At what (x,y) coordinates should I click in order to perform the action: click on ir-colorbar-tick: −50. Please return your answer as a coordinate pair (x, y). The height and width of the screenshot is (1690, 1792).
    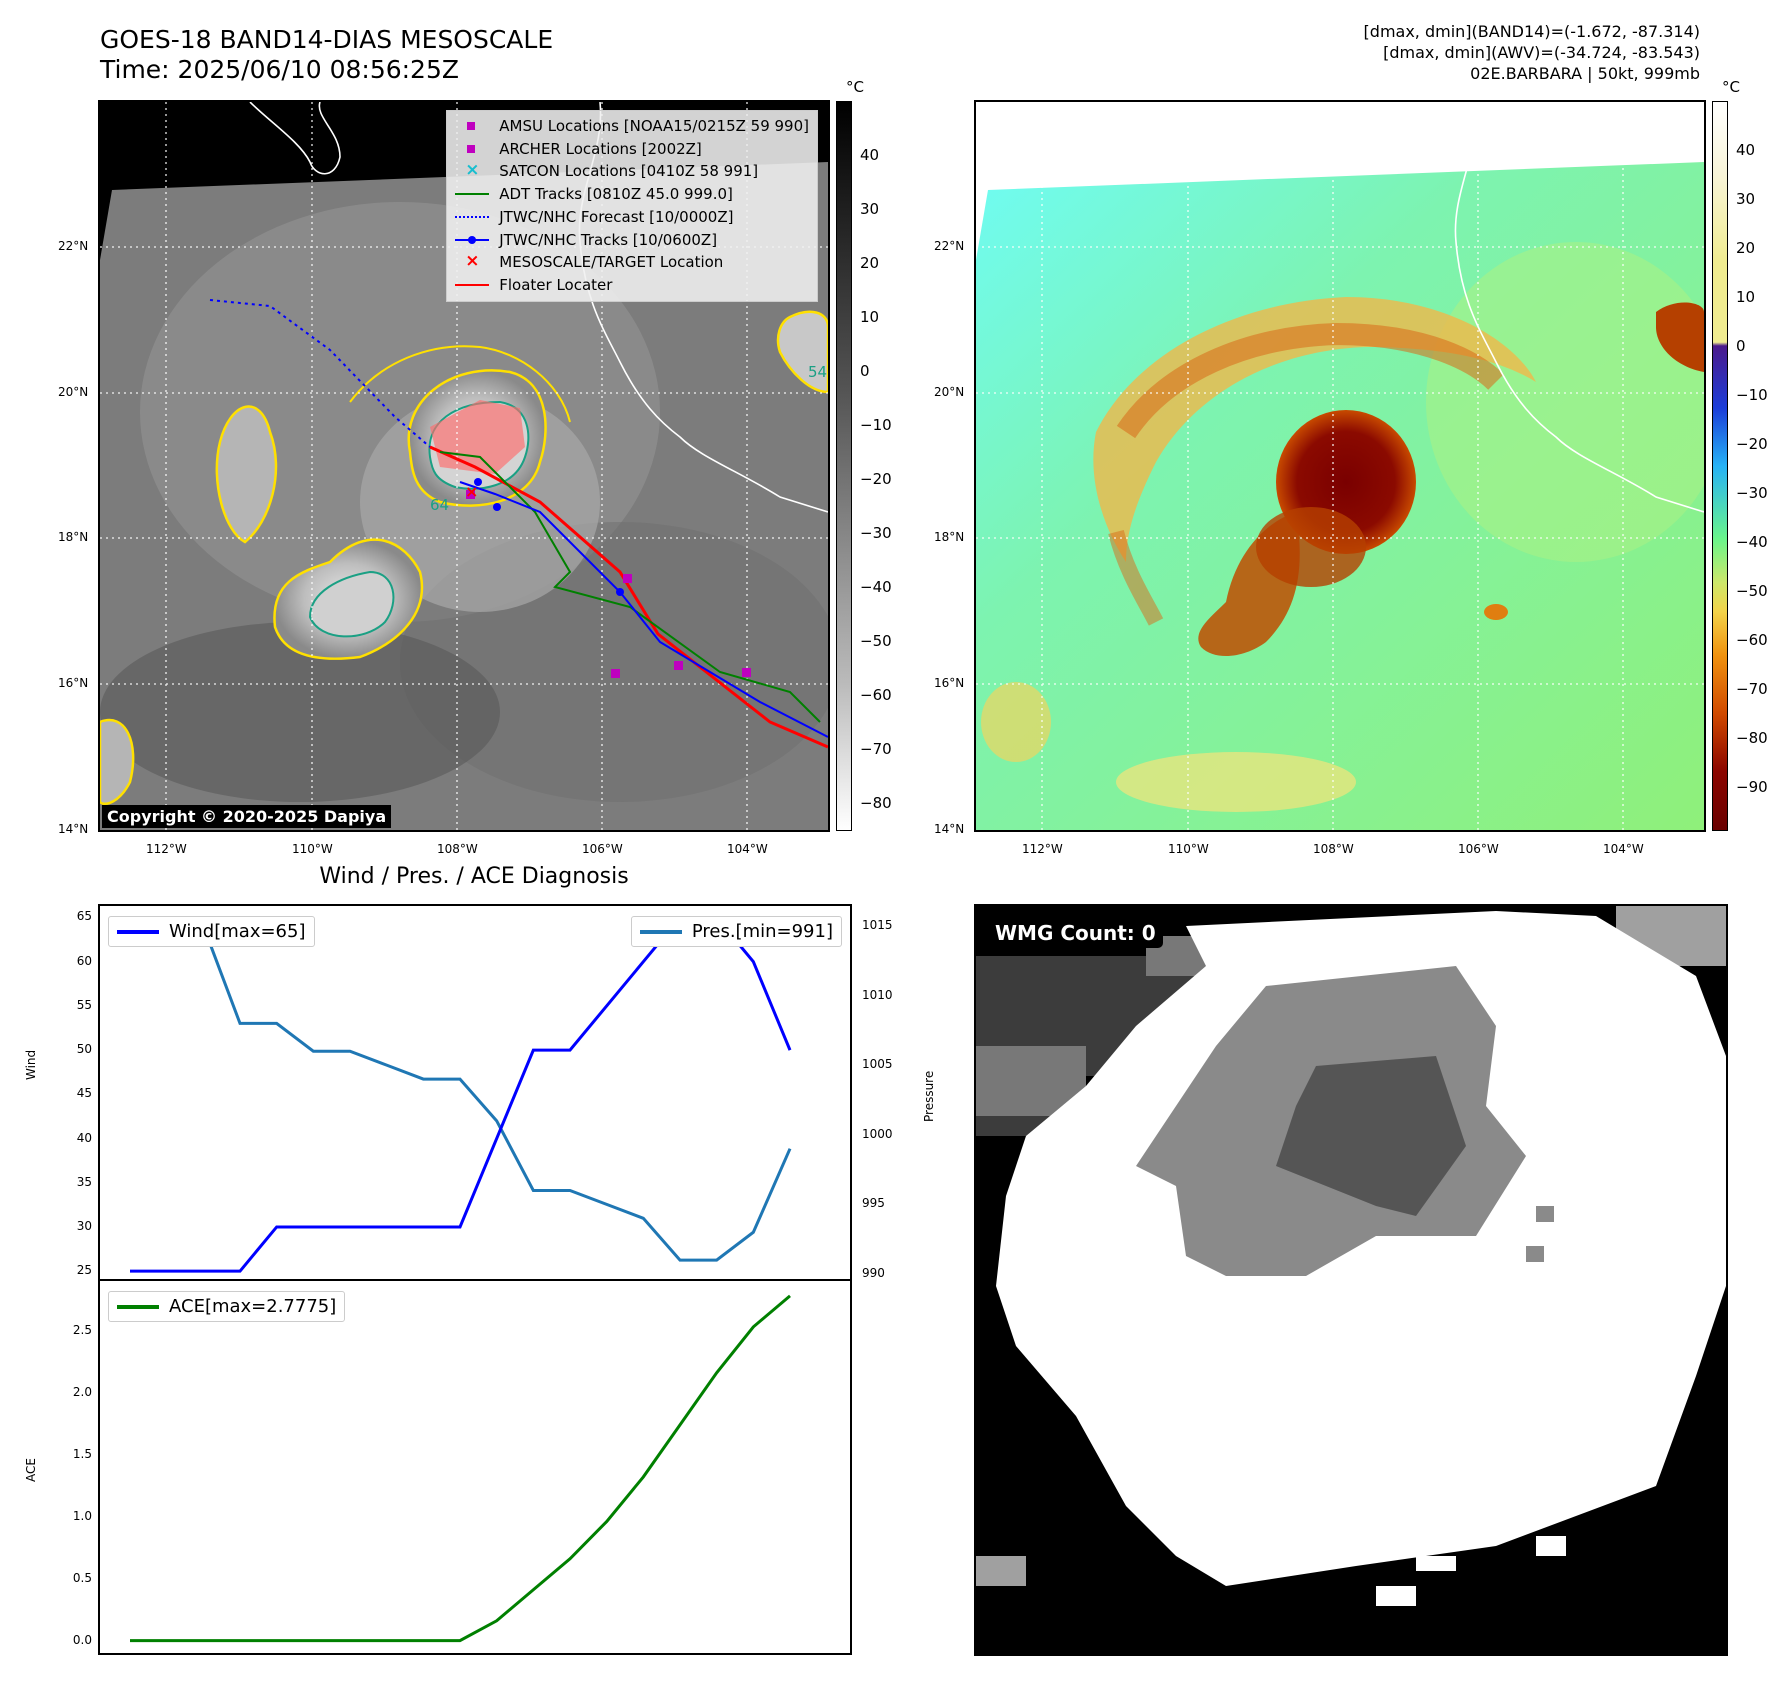
    Looking at the image, I should click on (876, 641).